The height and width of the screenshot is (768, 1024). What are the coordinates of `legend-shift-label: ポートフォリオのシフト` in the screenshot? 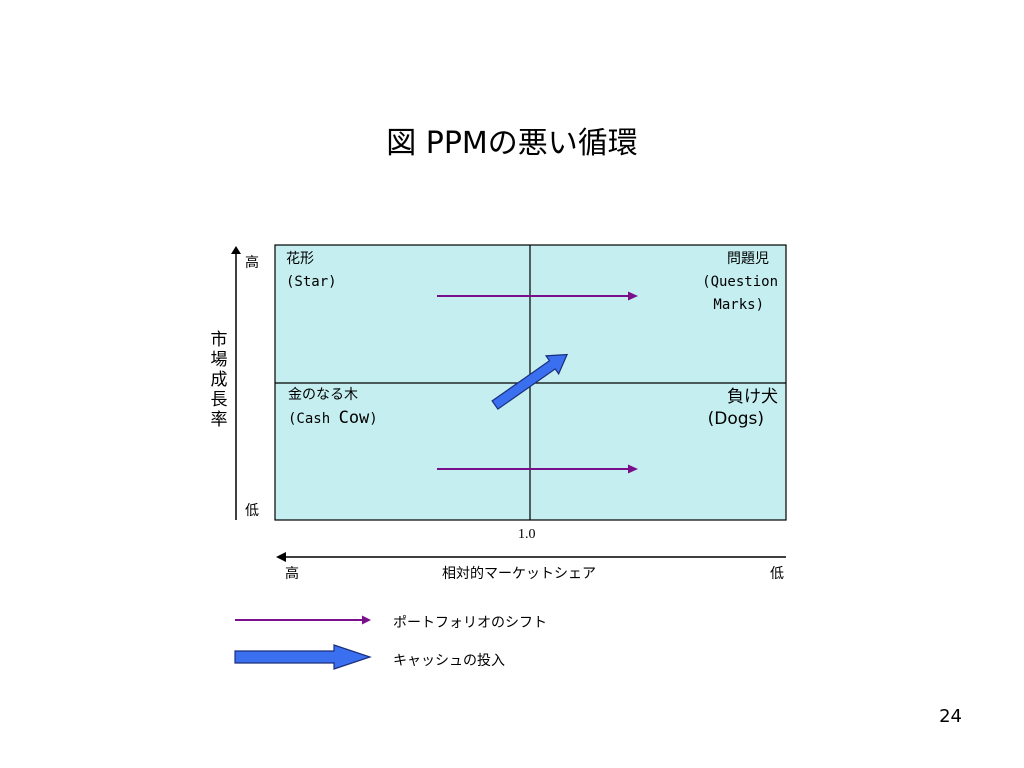 It's located at (470, 623).